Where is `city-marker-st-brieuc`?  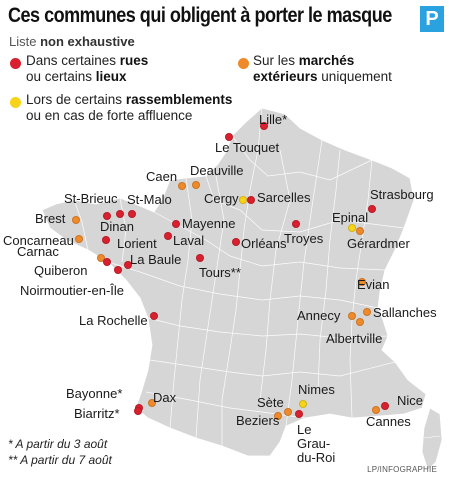 city-marker-st-brieuc is located at coordinates (107, 216).